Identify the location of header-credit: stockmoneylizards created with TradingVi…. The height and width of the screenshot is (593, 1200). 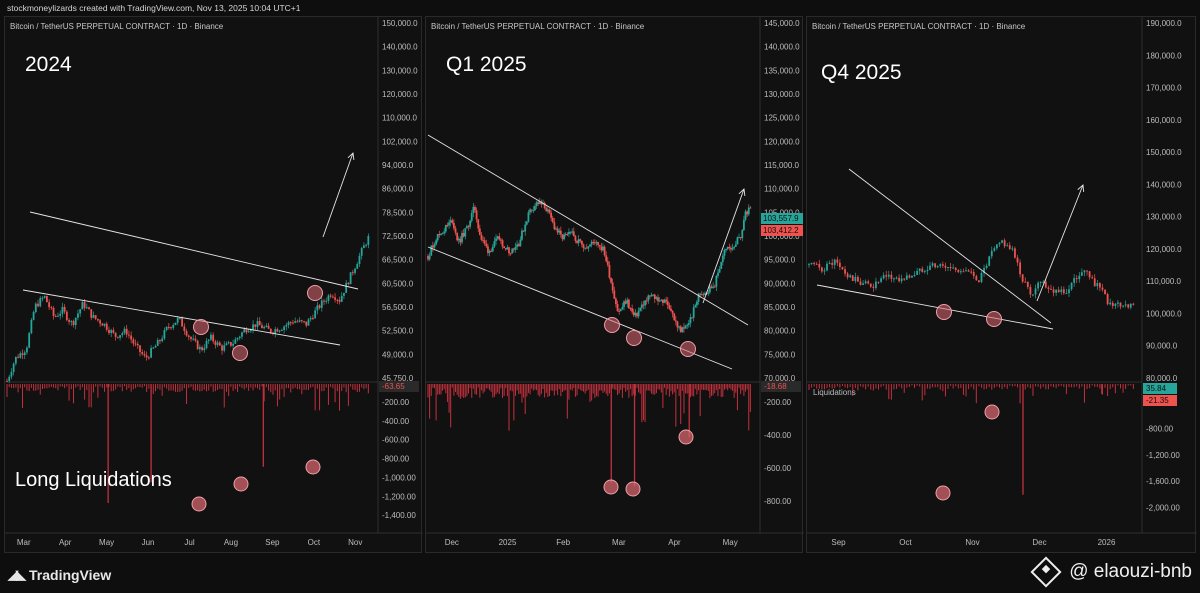
(154, 8).